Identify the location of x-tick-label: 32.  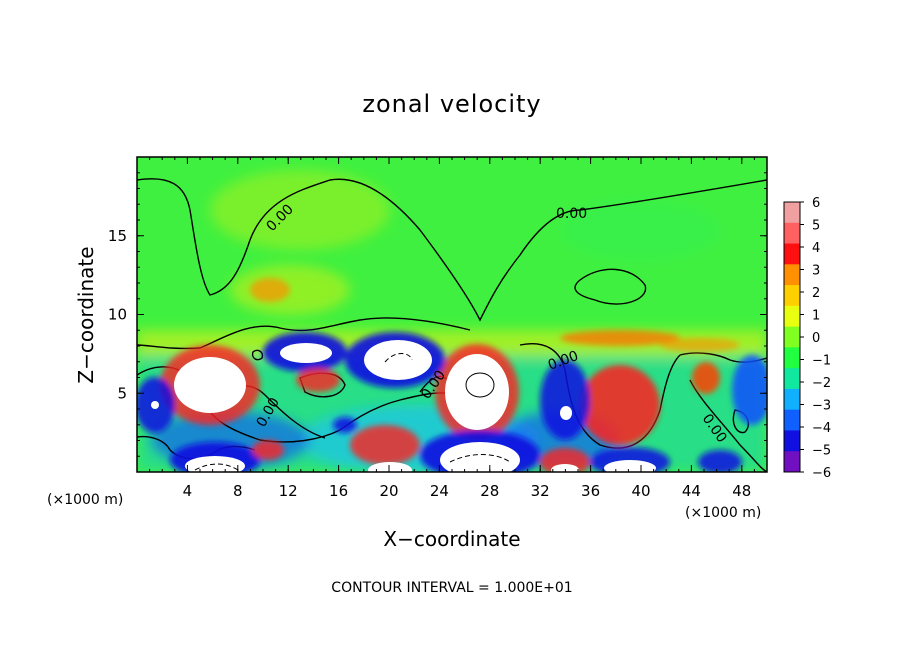
(540, 491).